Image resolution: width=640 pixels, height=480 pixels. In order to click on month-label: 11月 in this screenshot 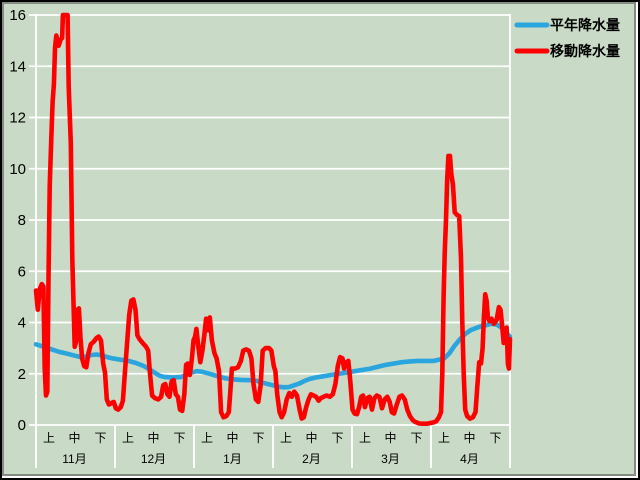, I will do `click(74, 459)`.